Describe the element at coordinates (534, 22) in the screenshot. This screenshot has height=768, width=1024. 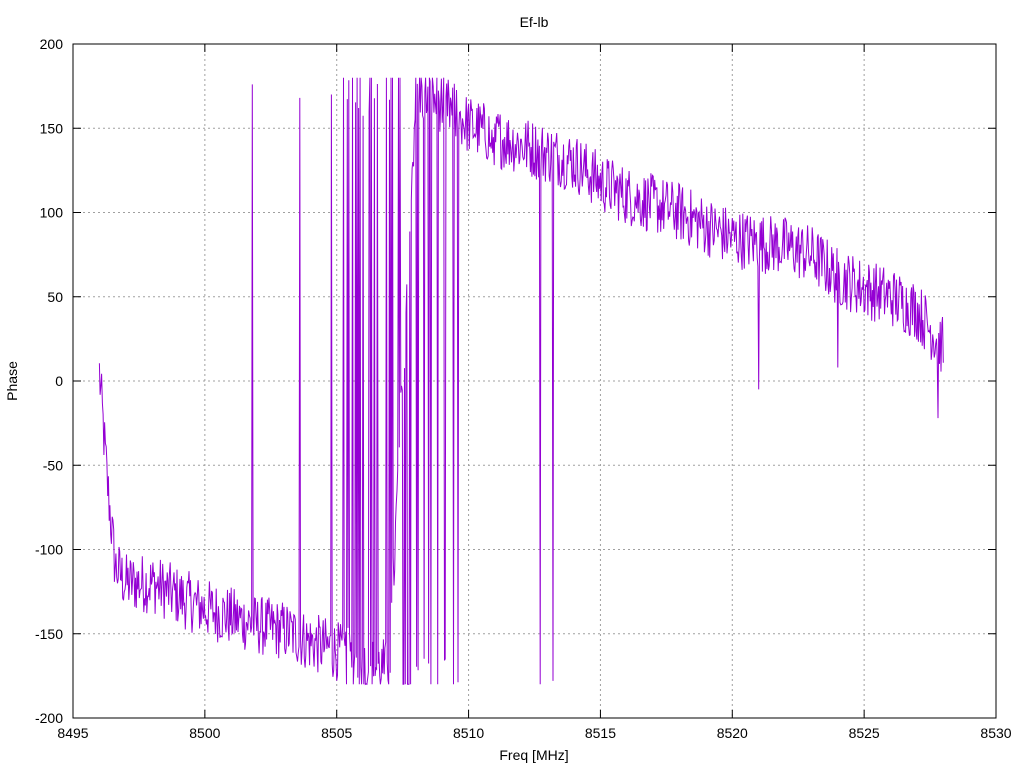
I see `chart-title: Ef-lb` at that location.